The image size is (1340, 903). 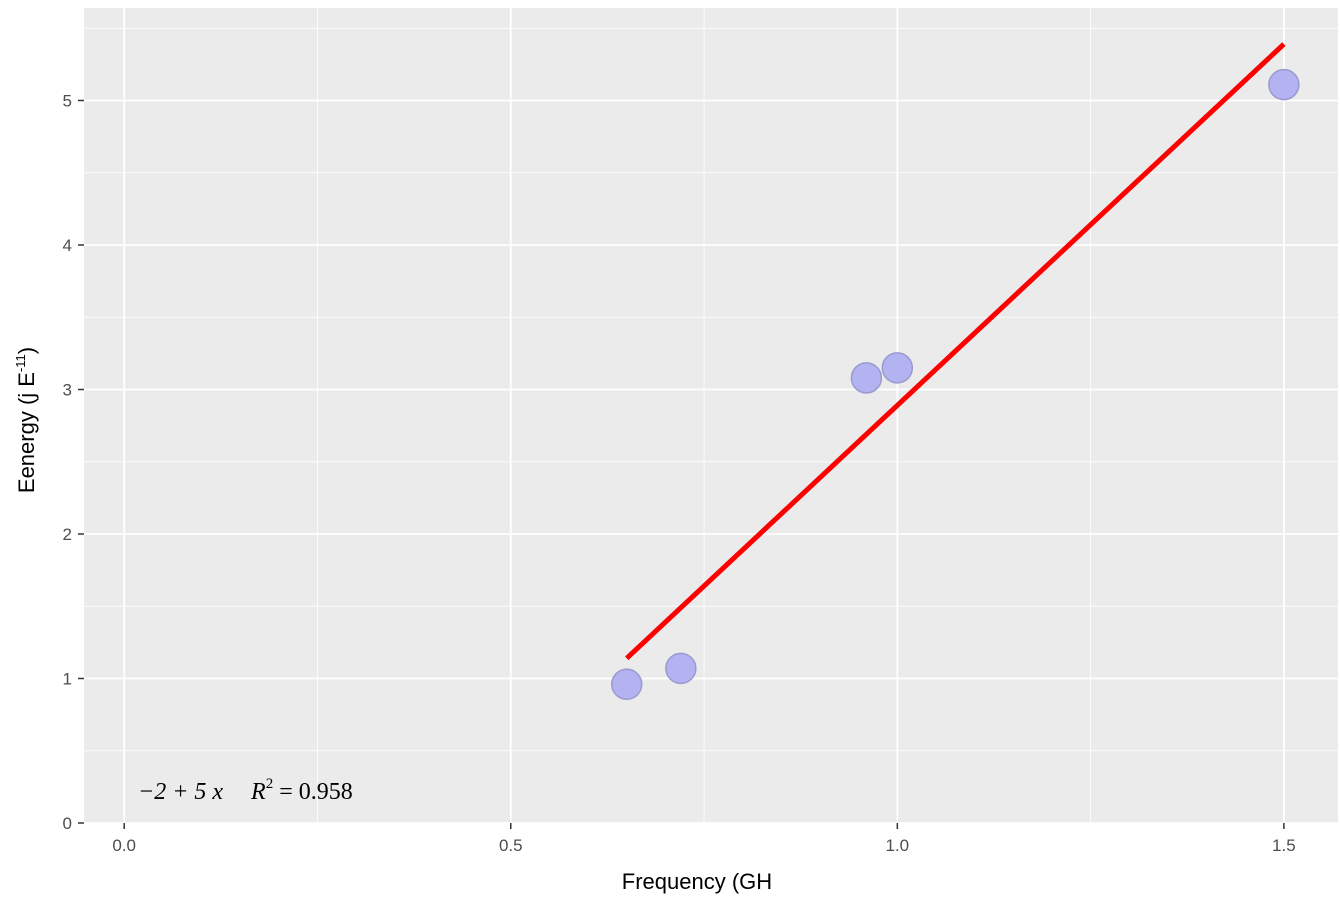 What do you see at coordinates (703, 845) in the screenshot?
I see `x-tick-labels: 0.0 0.5 1.0 1.5` at bounding box center [703, 845].